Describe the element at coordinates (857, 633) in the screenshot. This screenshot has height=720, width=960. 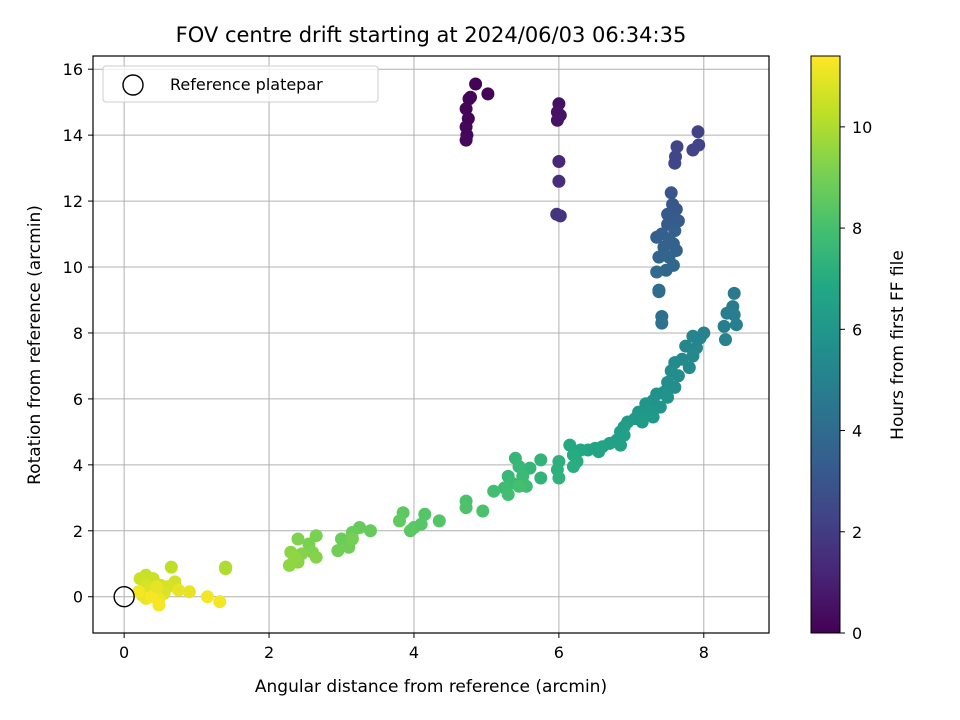
I see `colorbar-tick-label: 0` at that location.